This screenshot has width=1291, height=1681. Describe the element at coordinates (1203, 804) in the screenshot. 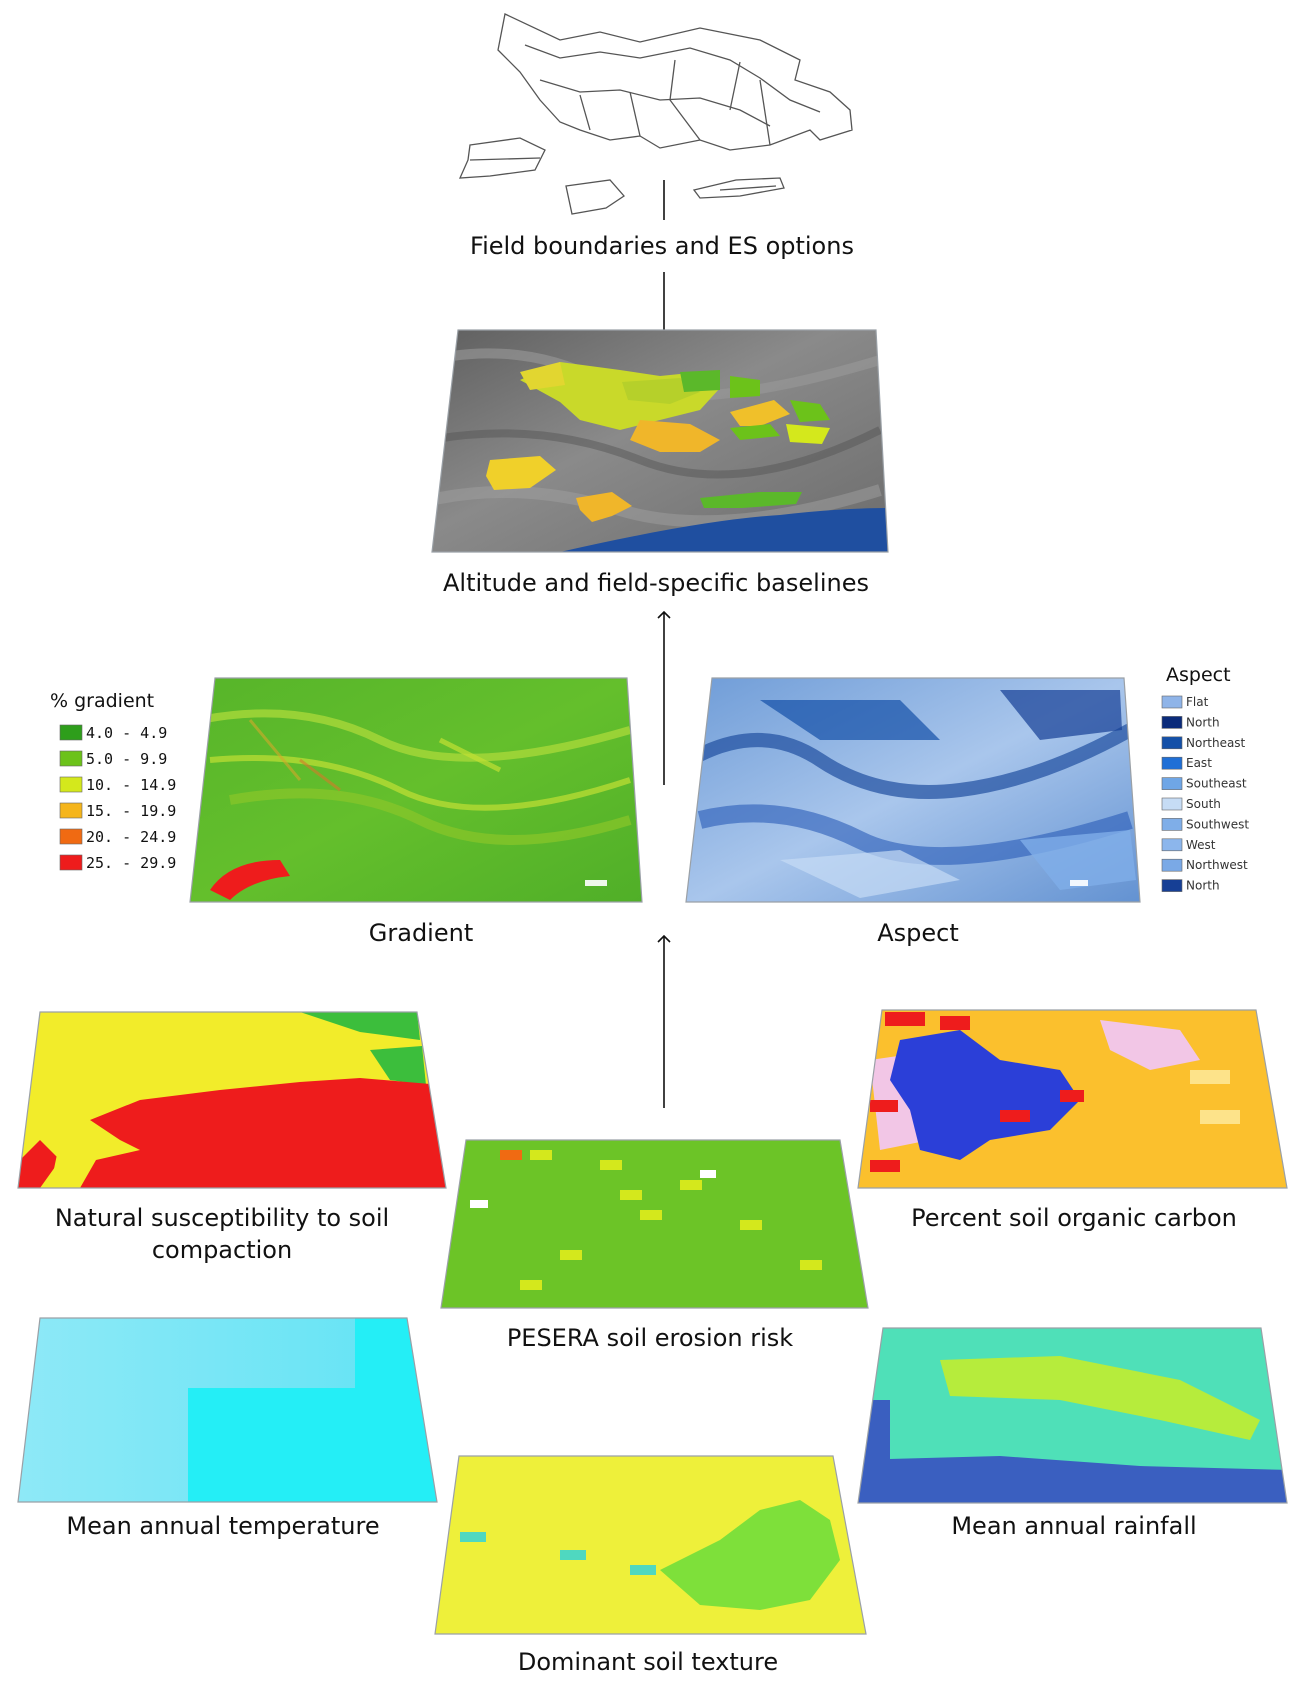

I see `aspect-legend-label: South` at that location.